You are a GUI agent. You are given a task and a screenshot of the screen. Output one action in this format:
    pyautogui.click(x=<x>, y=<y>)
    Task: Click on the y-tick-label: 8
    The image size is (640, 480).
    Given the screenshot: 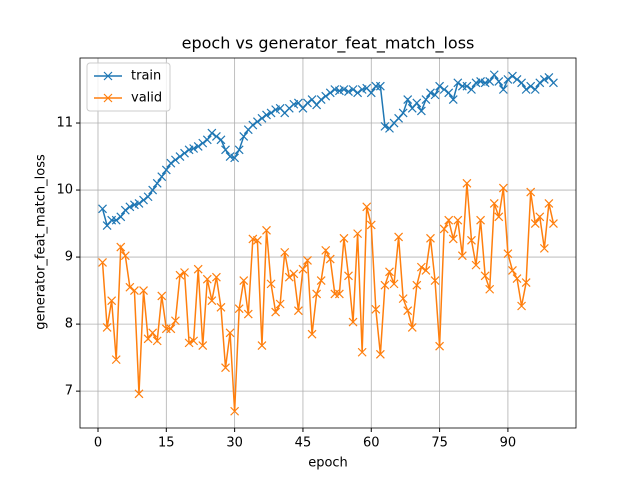 What is the action you would take?
    pyautogui.click(x=69, y=324)
    